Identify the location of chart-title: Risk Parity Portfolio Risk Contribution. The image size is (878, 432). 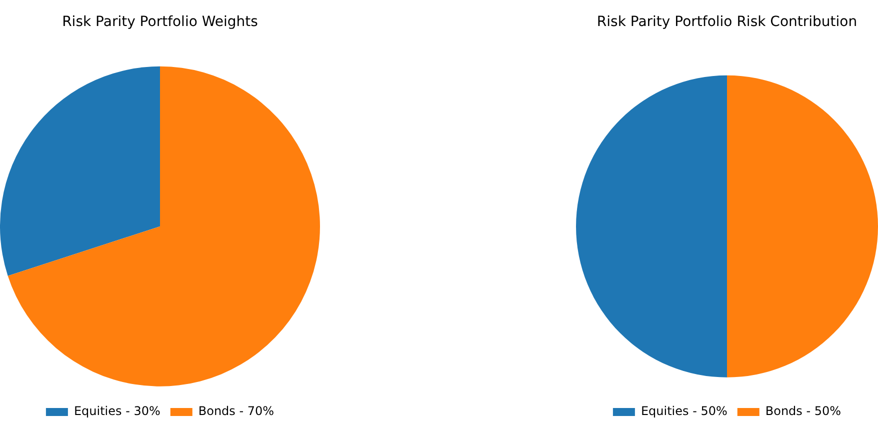
(727, 22).